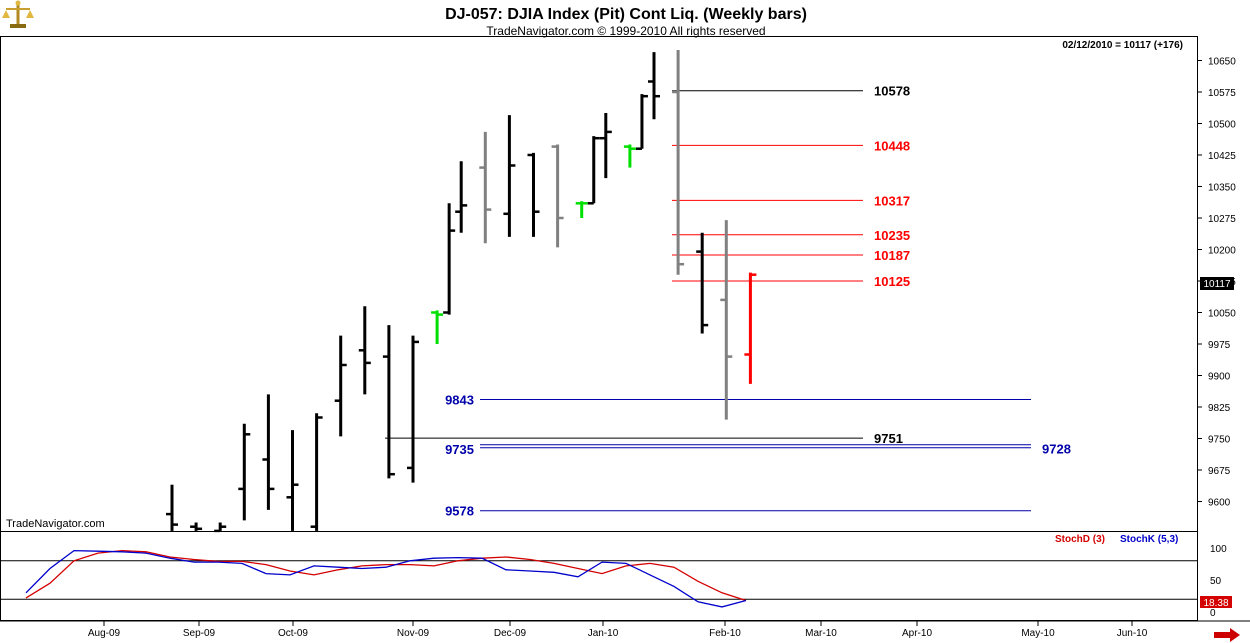 This screenshot has width=1250, height=643. I want to click on last-quote: 02/12/2010 = 10117 (+176), so click(1122, 45).